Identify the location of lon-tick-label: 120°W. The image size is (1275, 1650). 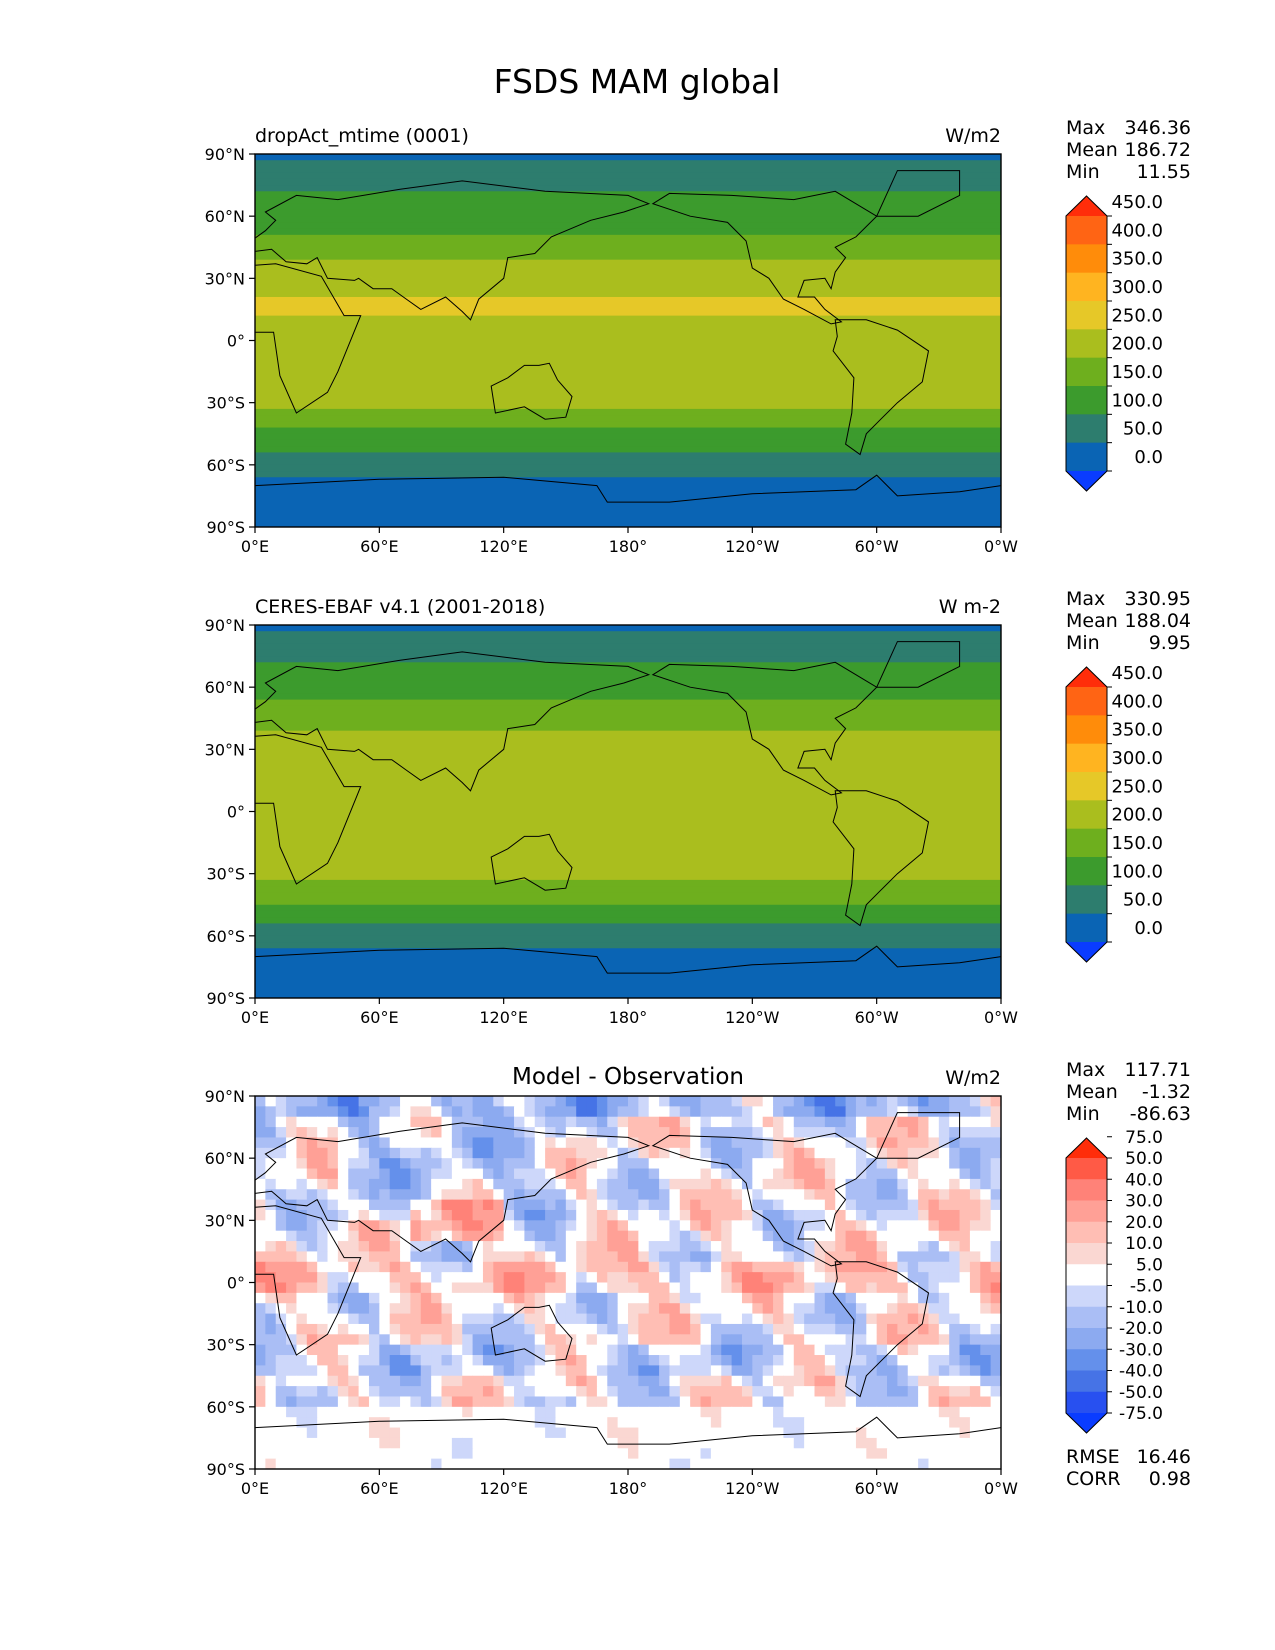
(752, 1017).